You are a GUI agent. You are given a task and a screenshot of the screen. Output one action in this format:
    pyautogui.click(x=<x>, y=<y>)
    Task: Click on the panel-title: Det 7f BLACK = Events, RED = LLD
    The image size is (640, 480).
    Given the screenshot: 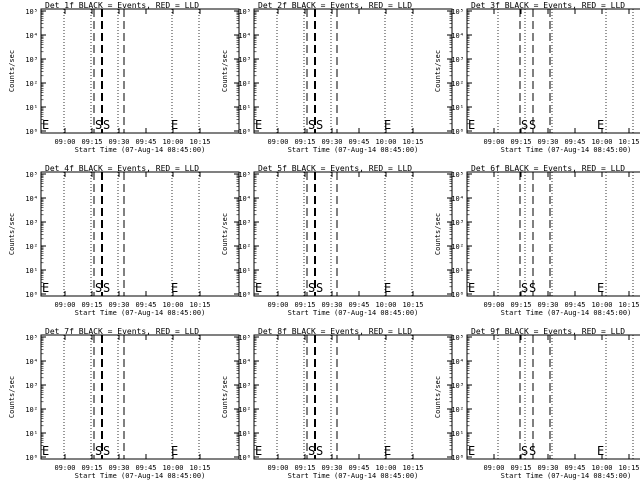 What is the action you would take?
    pyautogui.click(x=122, y=331)
    